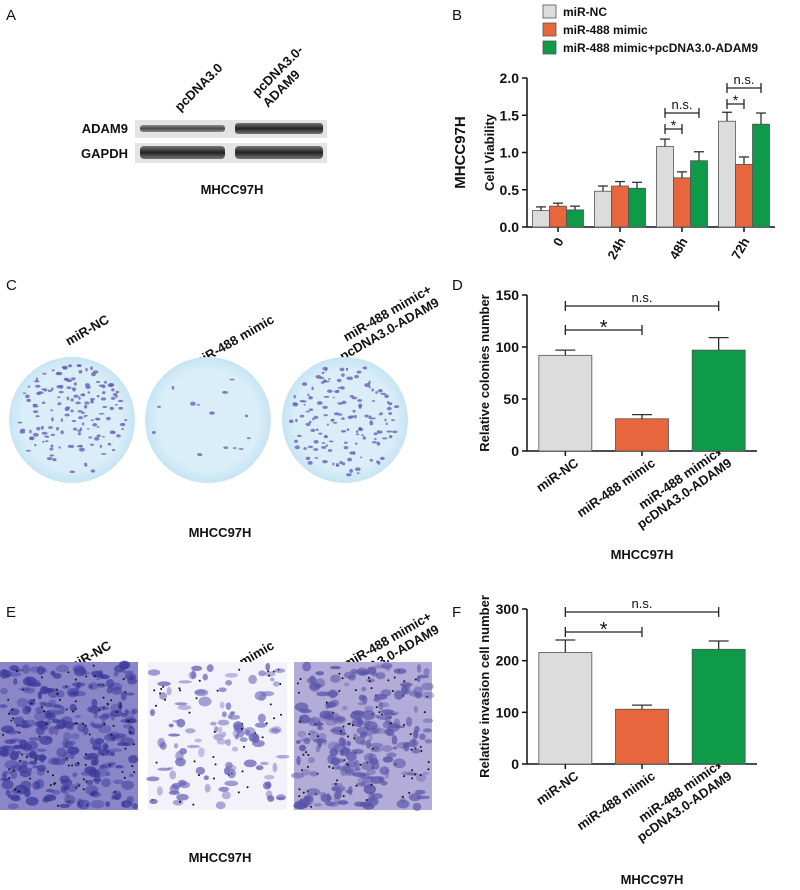 The image size is (800, 890). I want to click on y-tick-label: 1.0, so click(510, 153).